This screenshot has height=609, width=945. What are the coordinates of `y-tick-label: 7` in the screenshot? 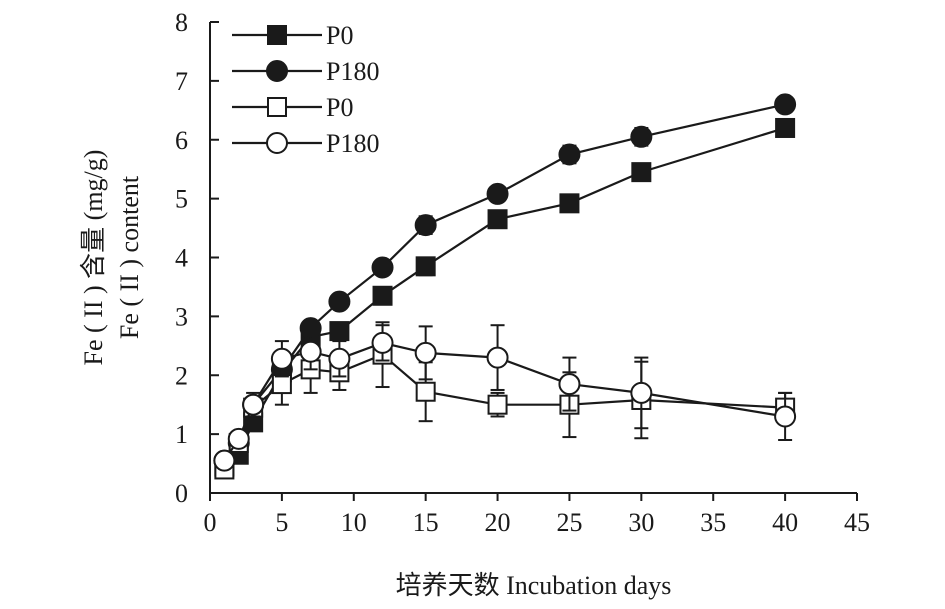 It's located at (181, 81).